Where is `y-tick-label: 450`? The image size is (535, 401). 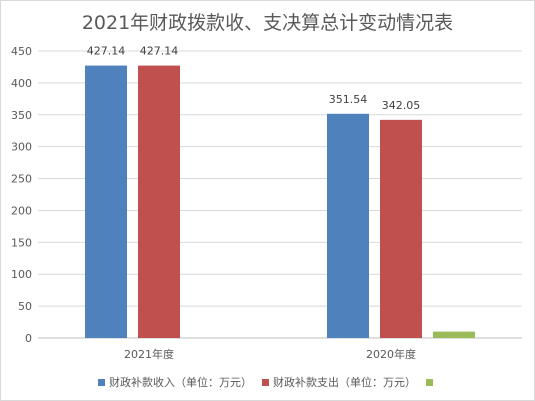
y-tick-label: 450 is located at coordinates (21, 51).